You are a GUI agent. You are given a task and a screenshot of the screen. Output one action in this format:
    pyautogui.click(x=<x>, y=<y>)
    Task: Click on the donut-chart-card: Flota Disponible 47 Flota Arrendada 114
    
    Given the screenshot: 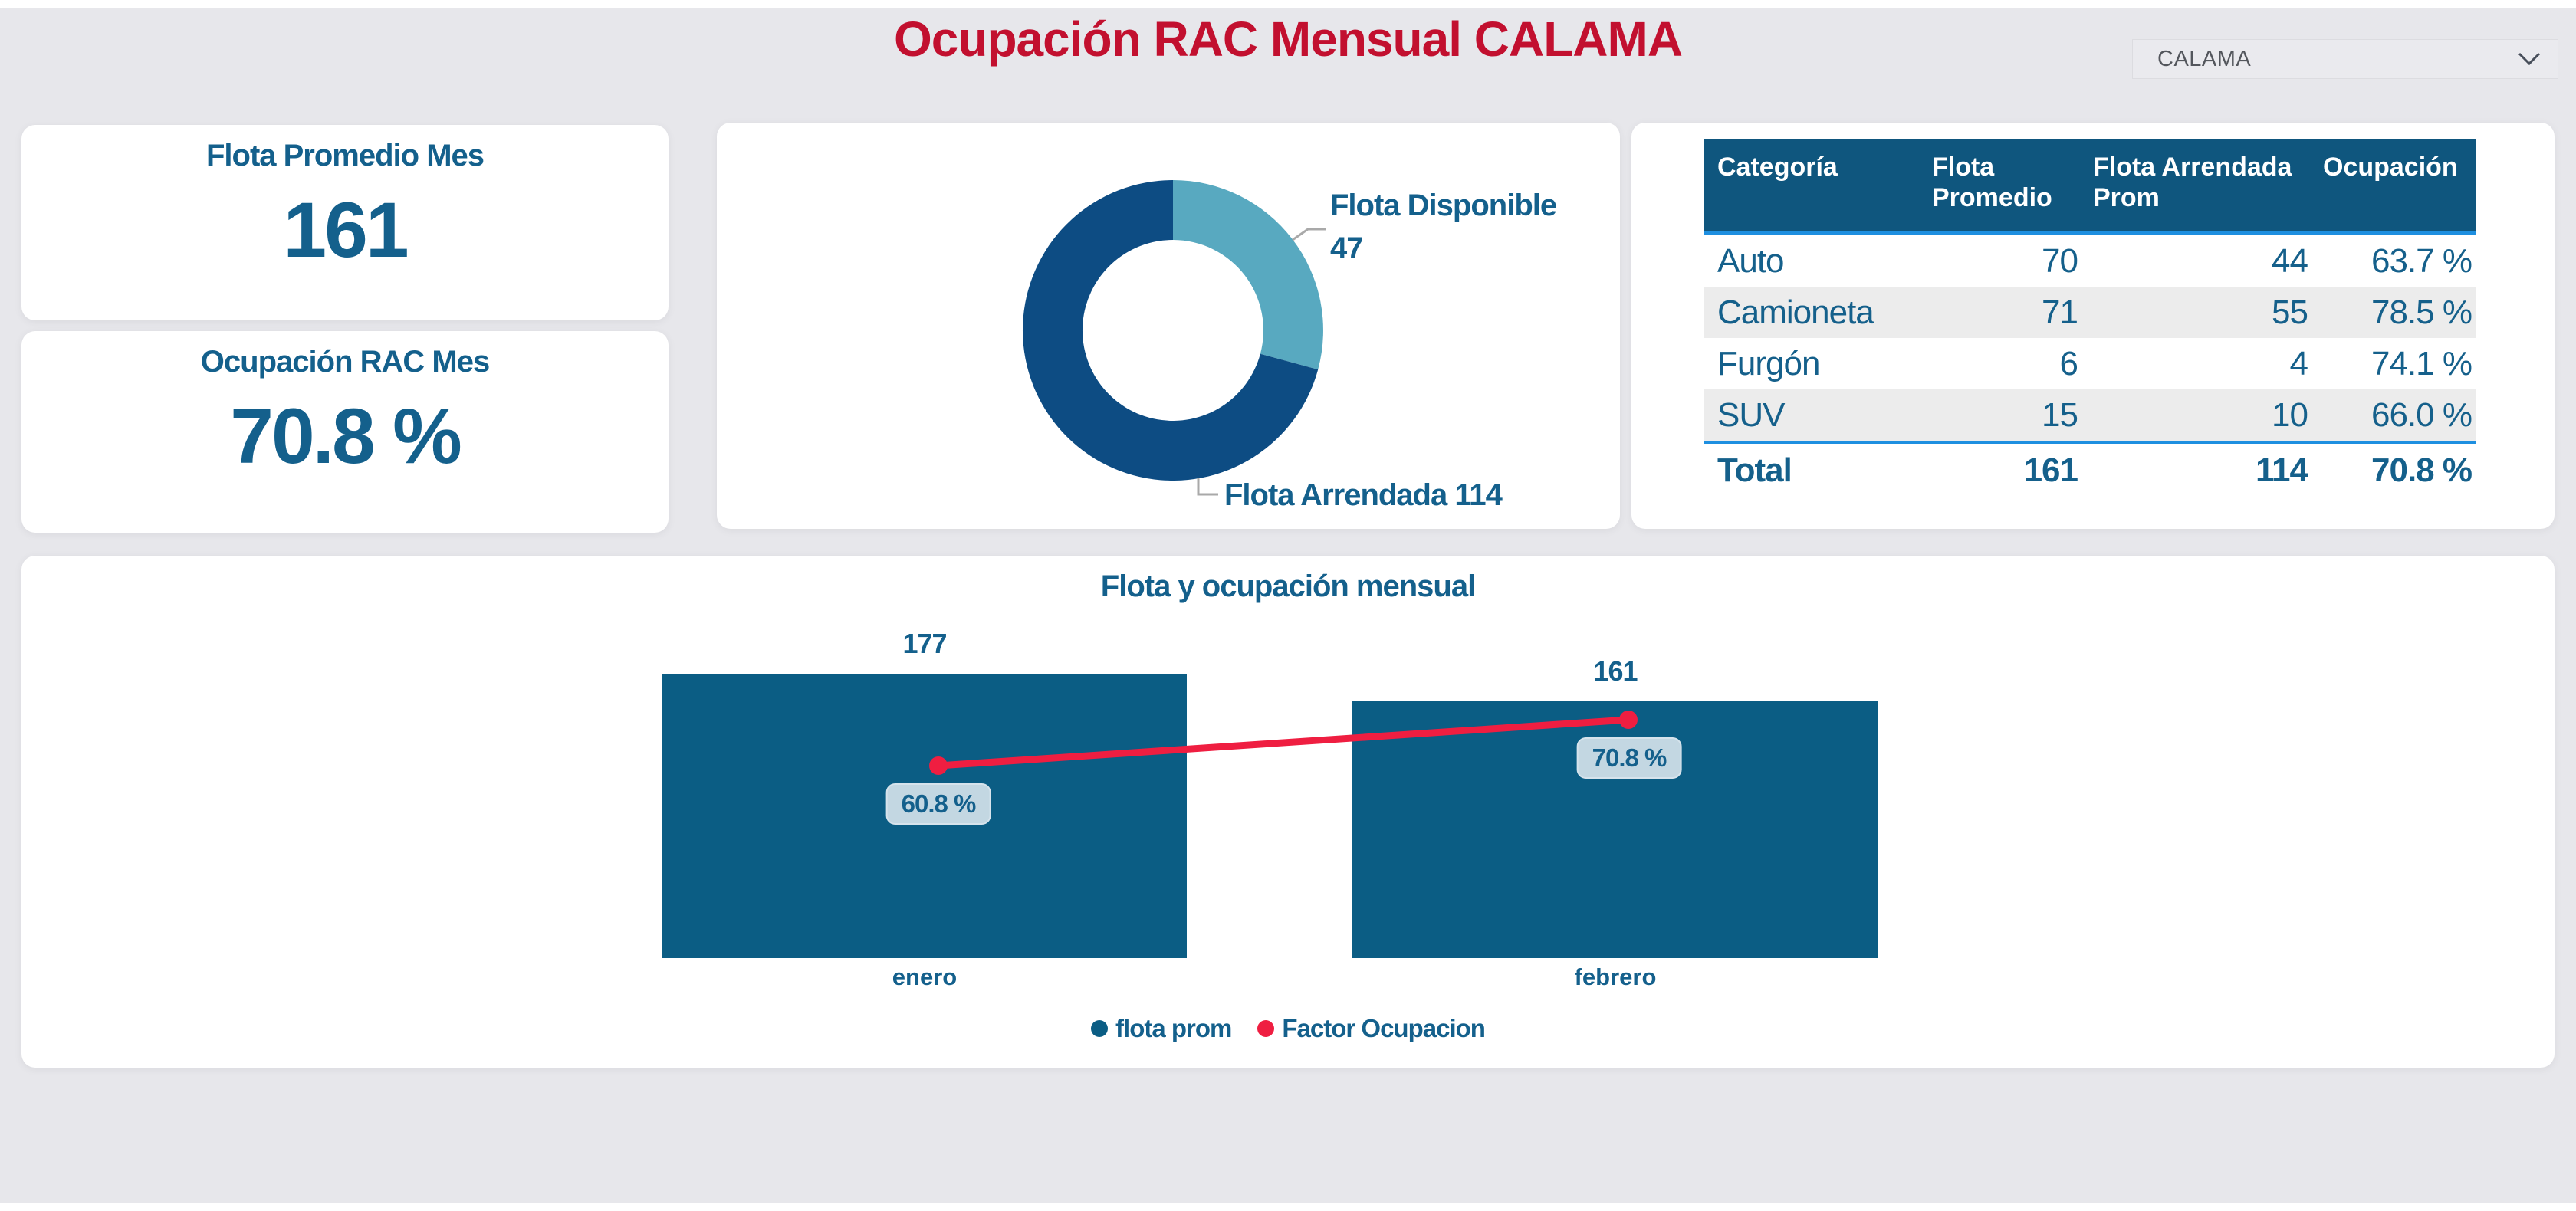 What is the action you would take?
    pyautogui.click(x=1169, y=326)
    